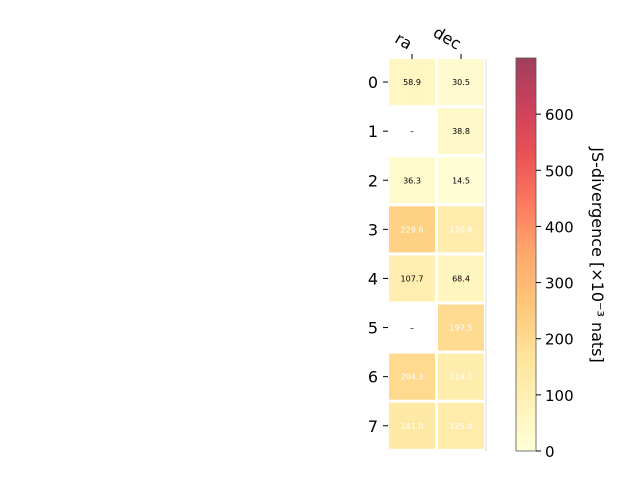  Describe the element at coordinates (559, 284) in the screenshot. I see `colorbar-tick-label: 300` at that location.